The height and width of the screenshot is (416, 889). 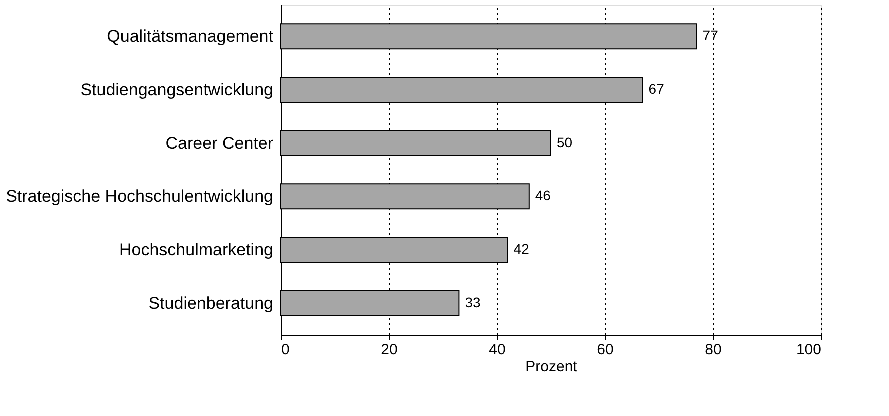 I want to click on data-label: 42, so click(x=522, y=249).